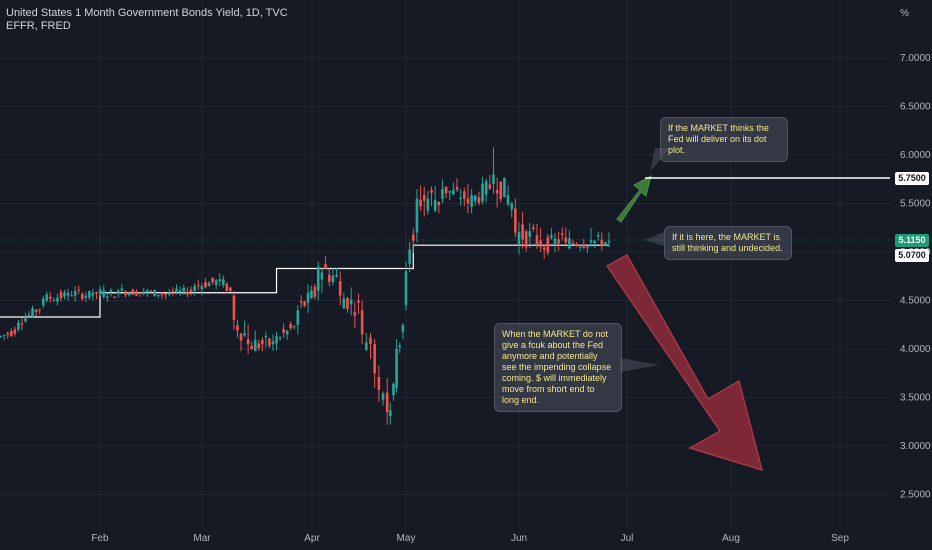 The image size is (932, 550). What do you see at coordinates (915, 58) in the screenshot?
I see `y-tick-label: 7.0000` at bounding box center [915, 58].